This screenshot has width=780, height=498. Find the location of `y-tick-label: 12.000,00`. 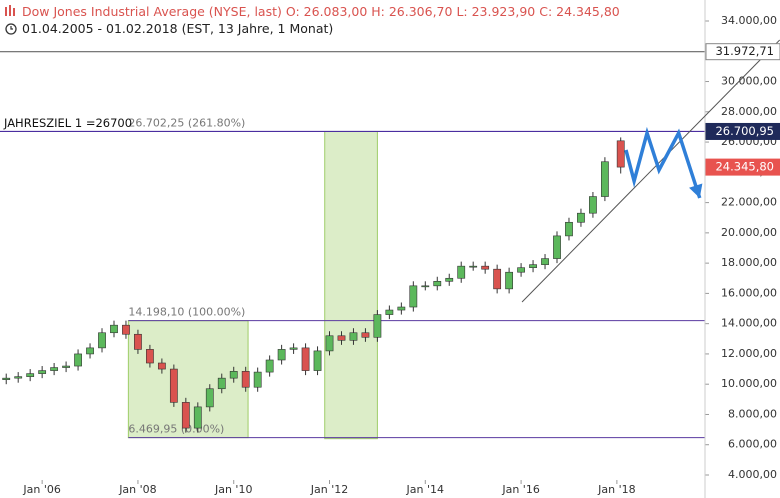

y-tick-label: 12.000,00 is located at coordinates (749, 353).